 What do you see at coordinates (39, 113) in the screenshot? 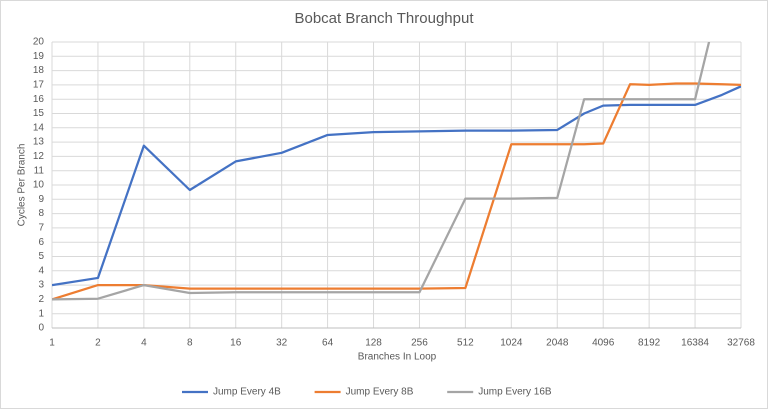
I see `y-tick-label: 15` at bounding box center [39, 113].